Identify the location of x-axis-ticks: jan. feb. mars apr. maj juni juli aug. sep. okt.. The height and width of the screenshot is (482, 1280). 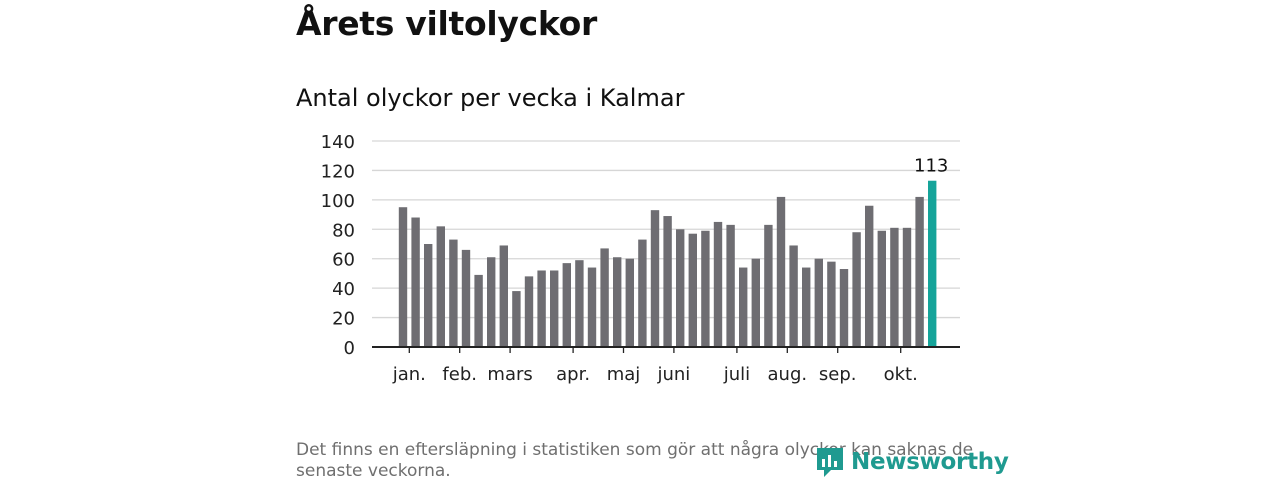
(666, 365).